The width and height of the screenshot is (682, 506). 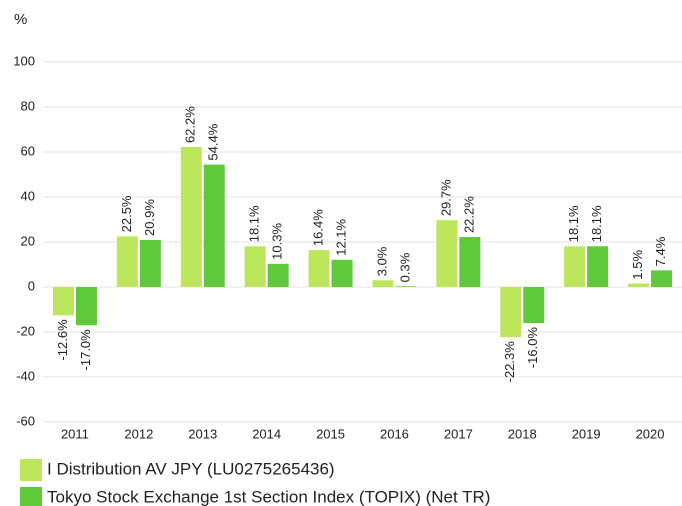 What do you see at coordinates (138, 433) in the screenshot?
I see `x-tick-label: 2012` at bounding box center [138, 433].